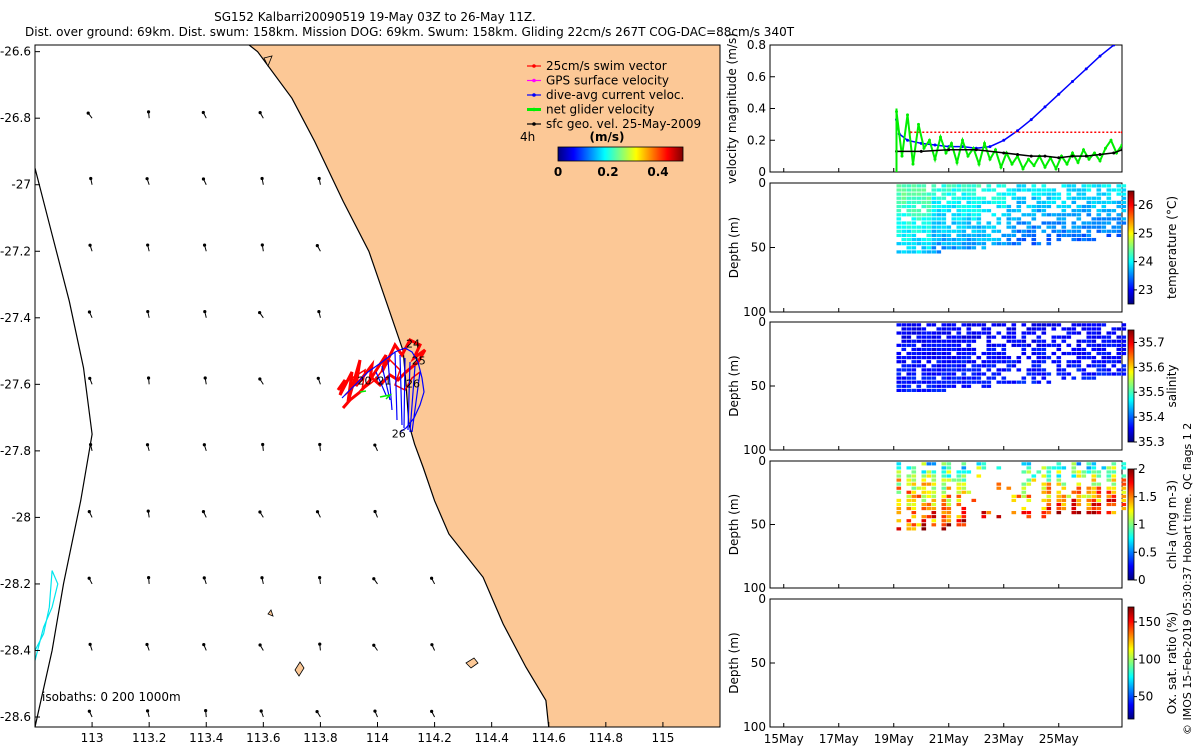 The image size is (1200, 750). I want to click on map-x-tick-label: 115, so click(662, 738).